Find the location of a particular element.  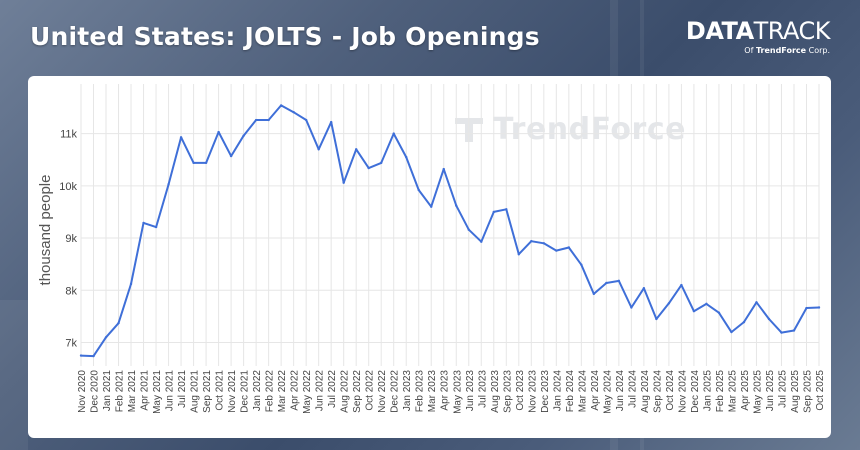

x-tick-label: Apr 2025 is located at coordinates (745, 390).